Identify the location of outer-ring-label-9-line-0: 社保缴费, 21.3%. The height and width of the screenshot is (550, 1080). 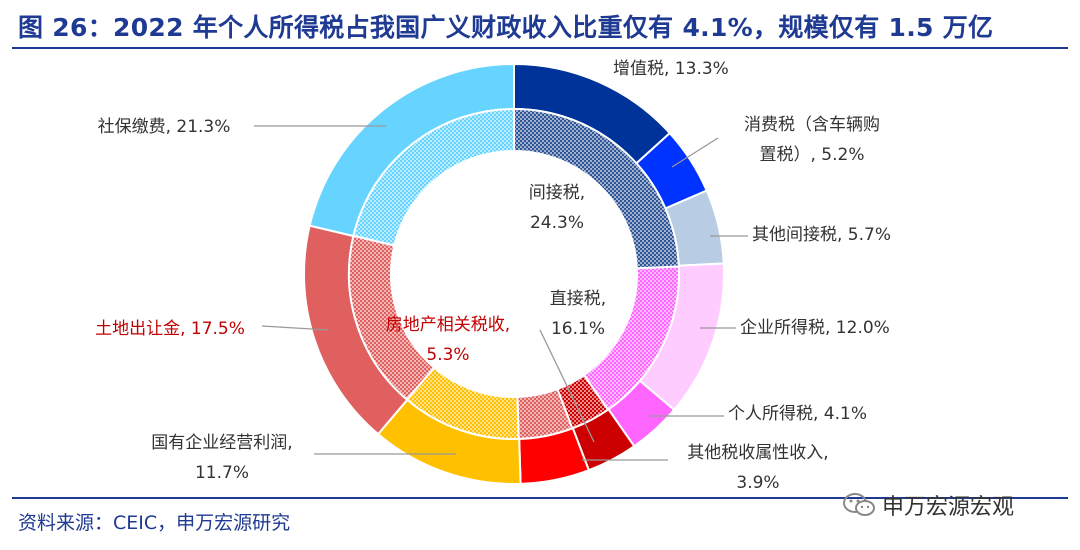
(164, 127).